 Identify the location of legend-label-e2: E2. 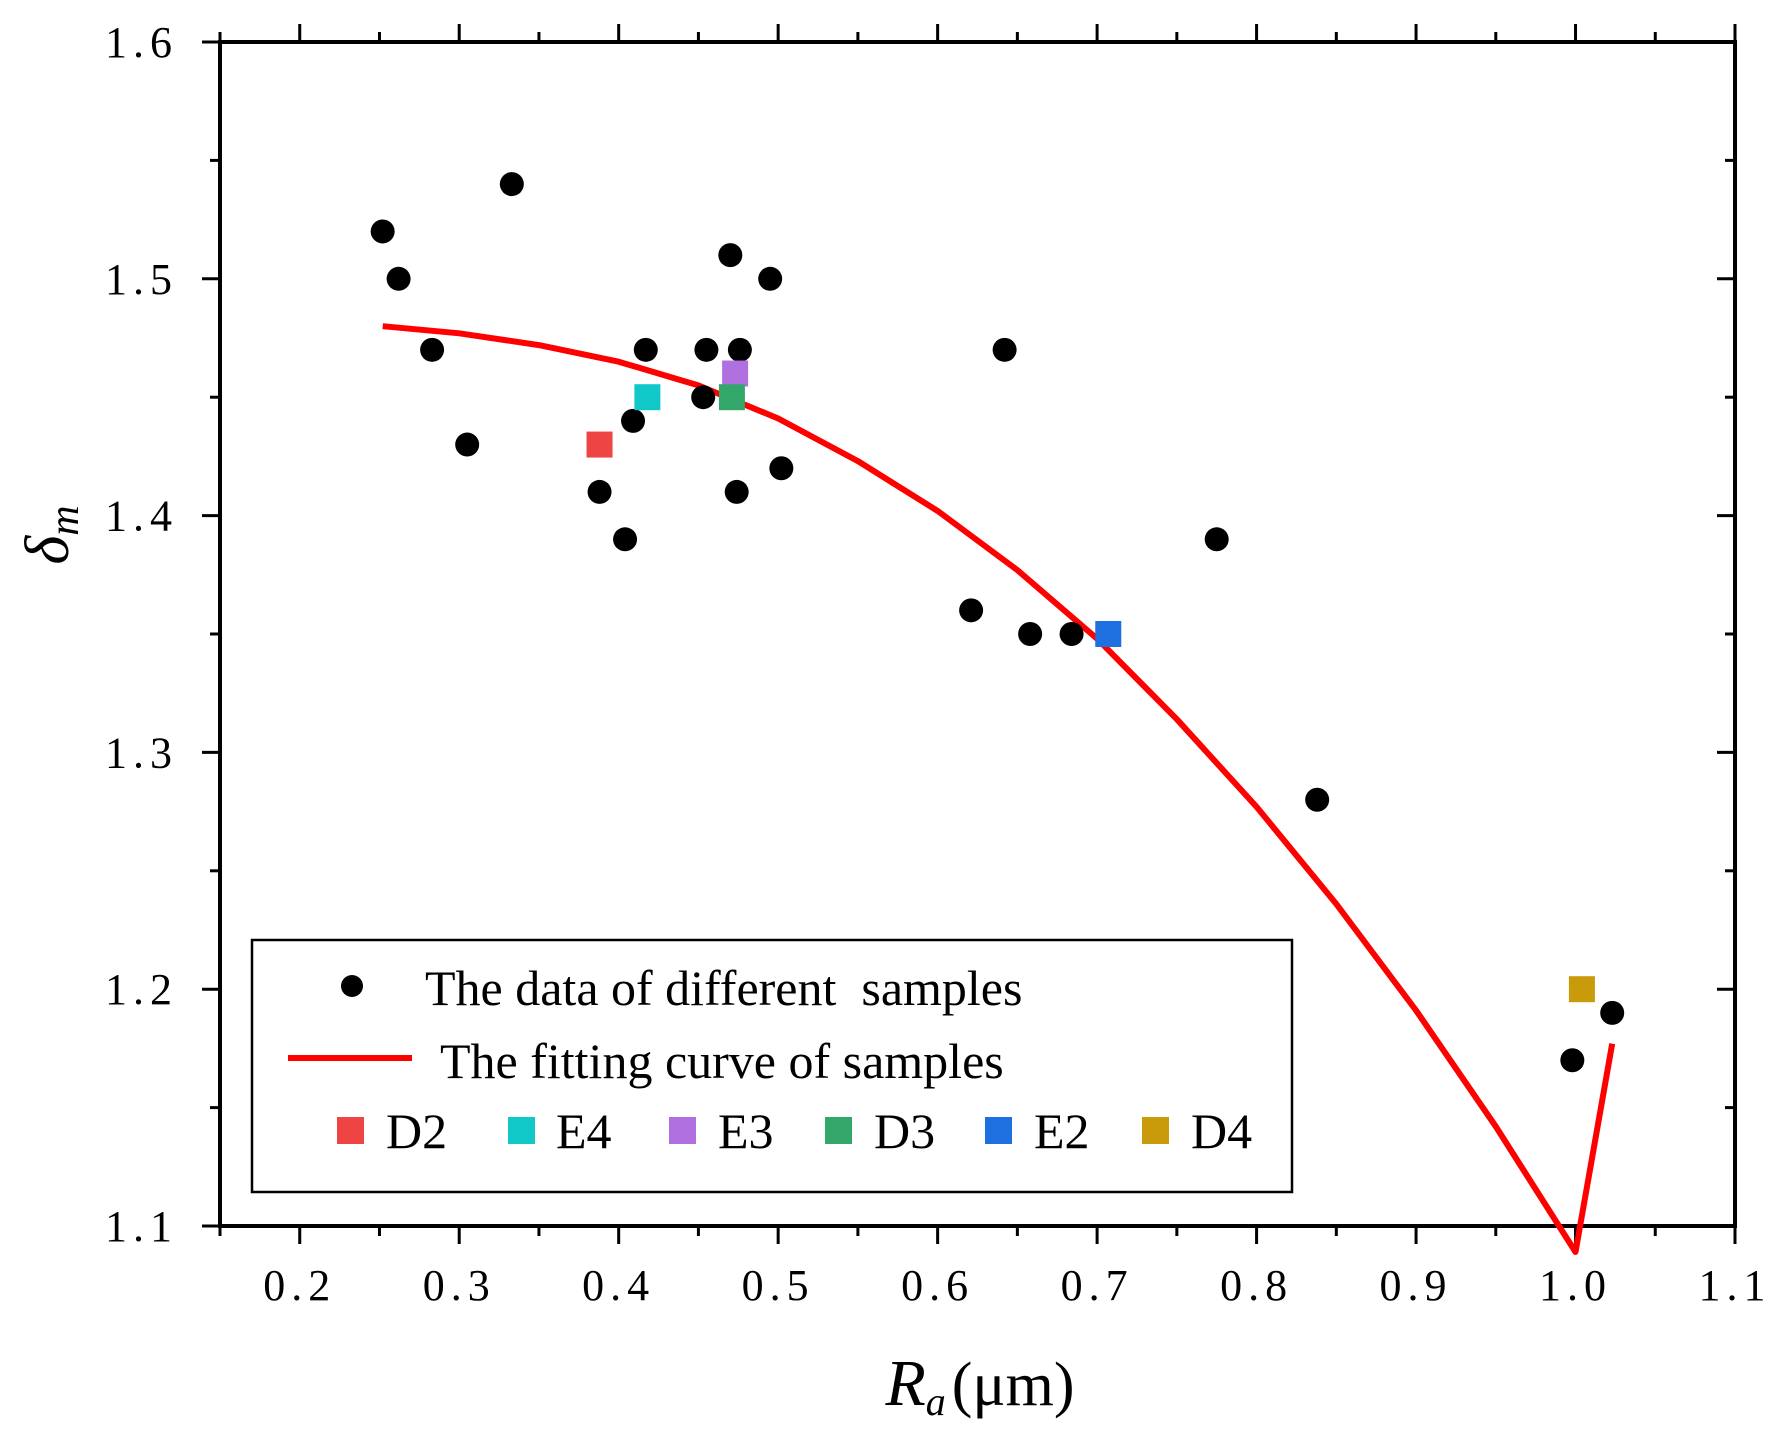
(1062, 1131).